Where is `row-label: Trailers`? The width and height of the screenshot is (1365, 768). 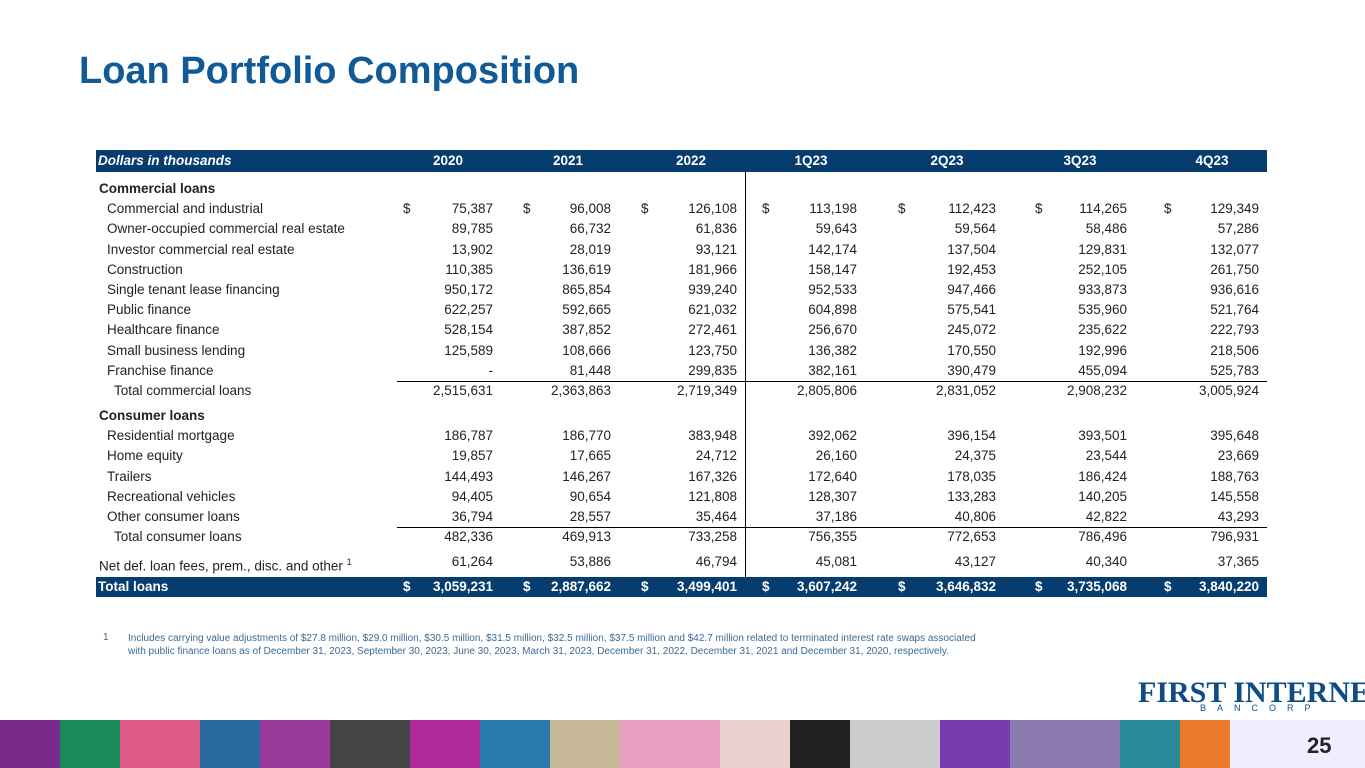
row-label: Trailers is located at coordinates (129, 476).